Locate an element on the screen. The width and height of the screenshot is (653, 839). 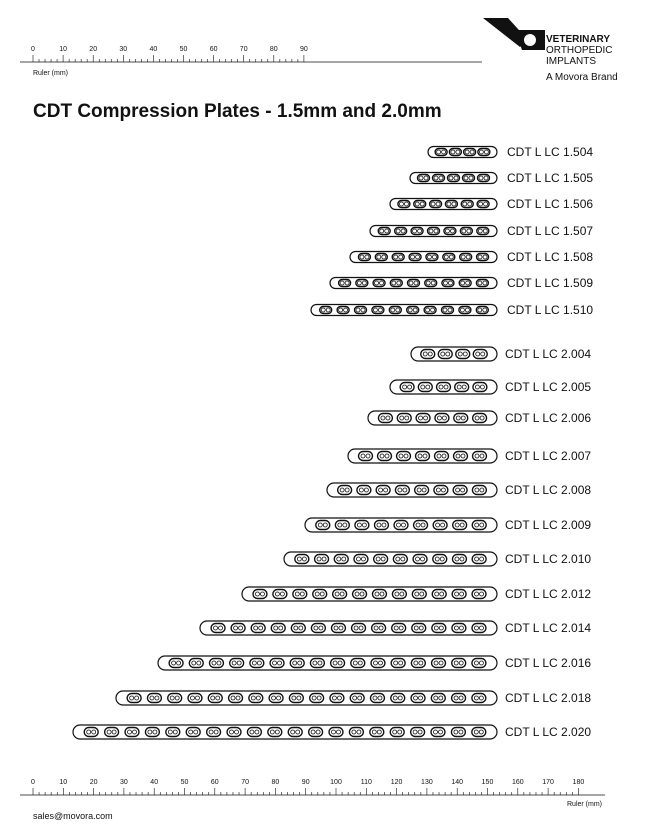
plate: CDT L LC 1.504 is located at coordinates (510, 152).